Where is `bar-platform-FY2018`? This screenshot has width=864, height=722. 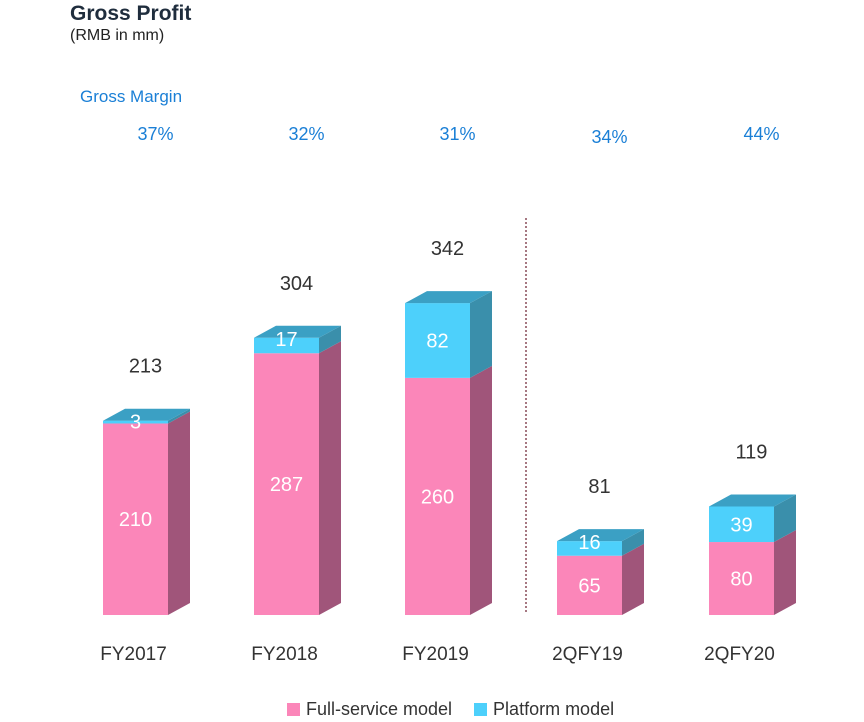
bar-platform-FY2018 is located at coordinates (286, 345).